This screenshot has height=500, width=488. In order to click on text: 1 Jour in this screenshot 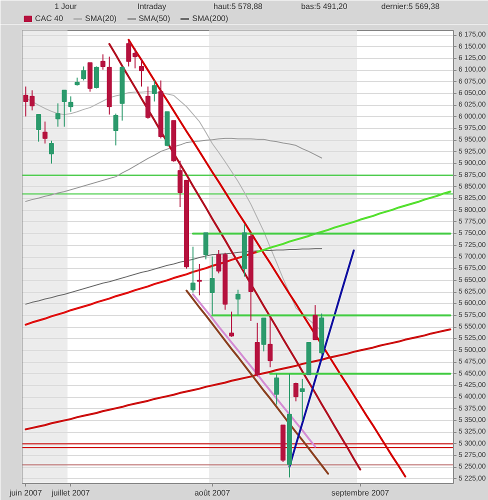, I will do `click(66, 6)`.